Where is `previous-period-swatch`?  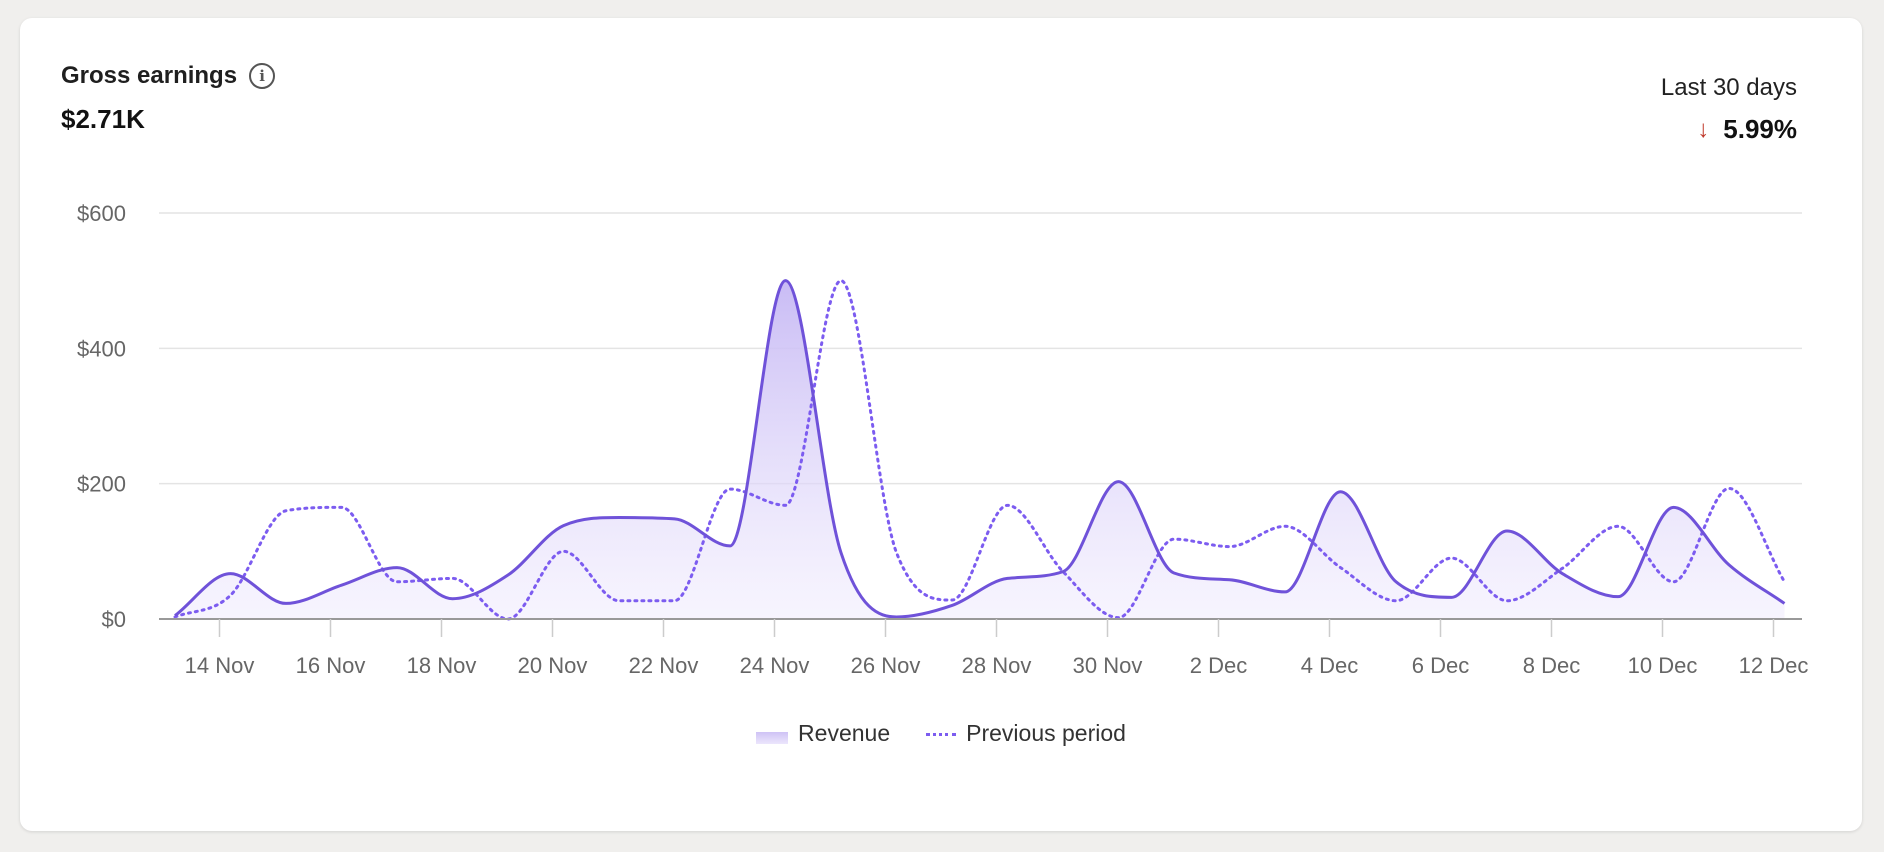
previous-period-swatch is located at coordinates (941, 734).